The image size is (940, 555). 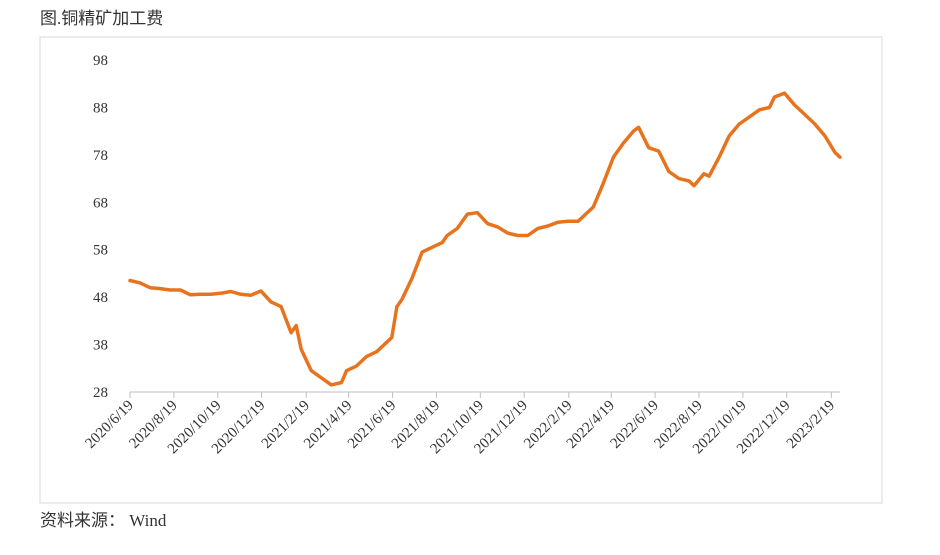 I want to click on source-note: 资料来源： Wind, so click(x=103, y=520).